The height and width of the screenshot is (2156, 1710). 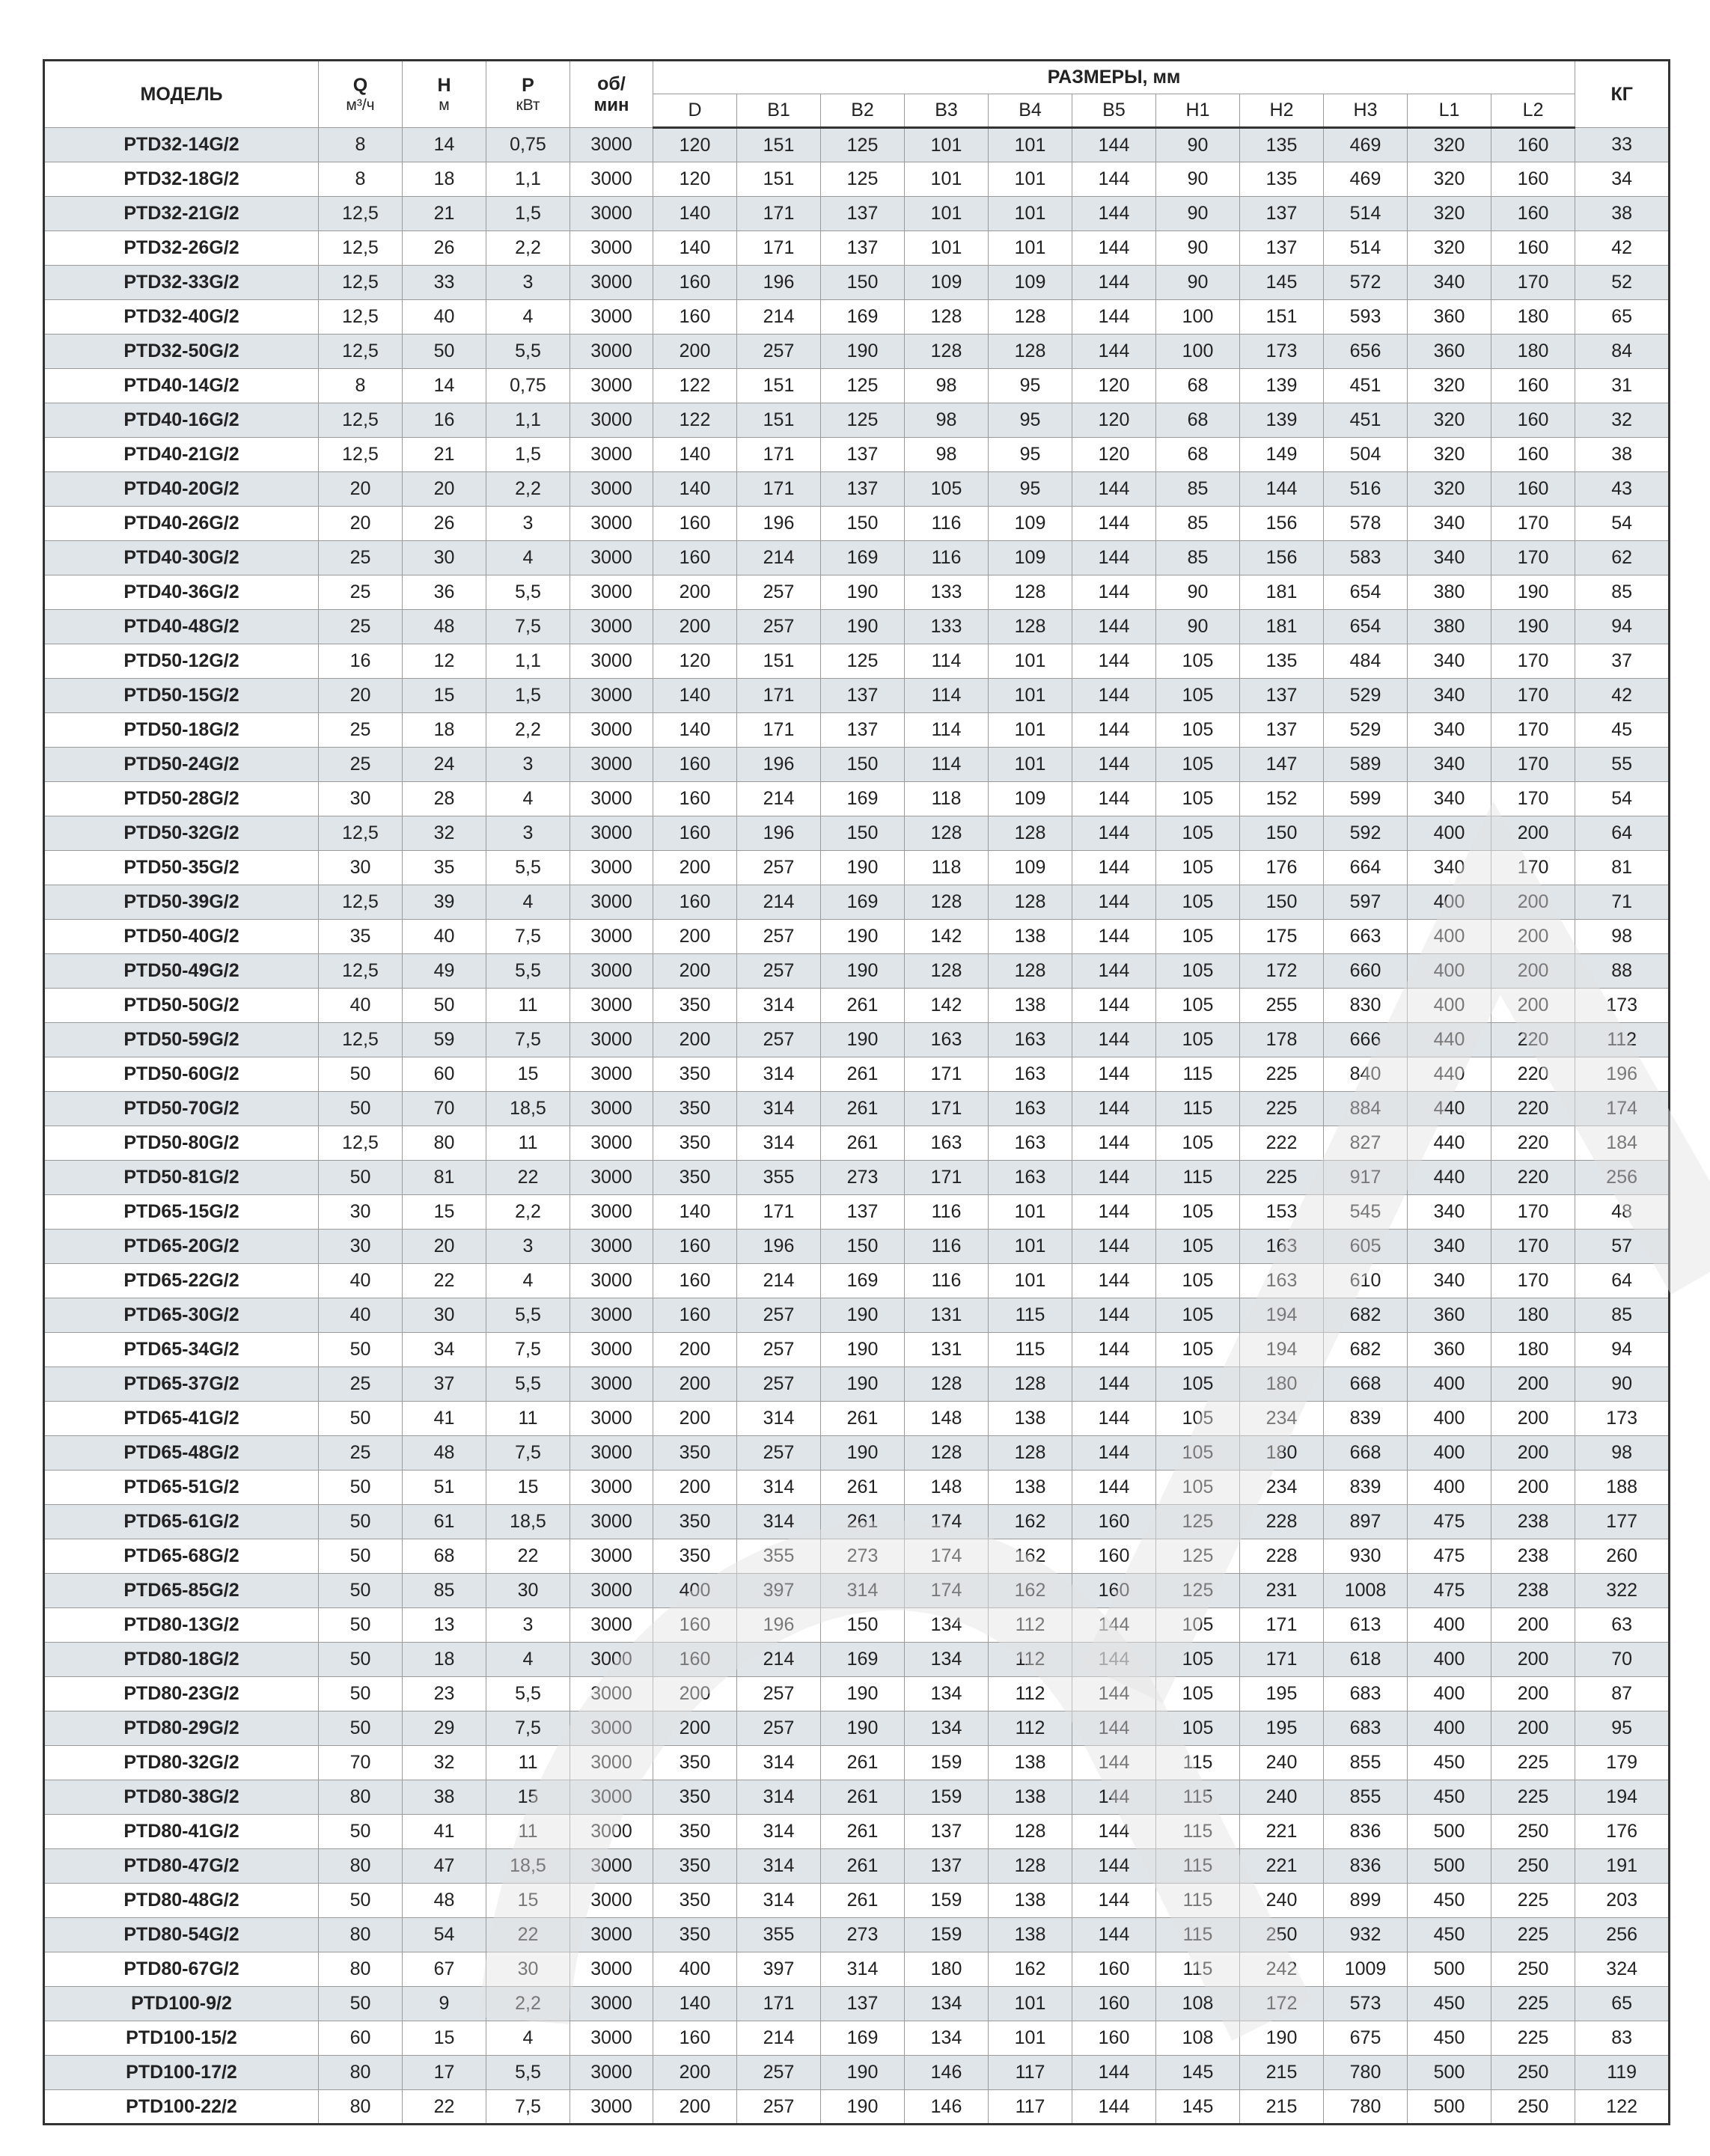 I want to click on cell-dim-h2: 222, so click(x=1282, y=1143).